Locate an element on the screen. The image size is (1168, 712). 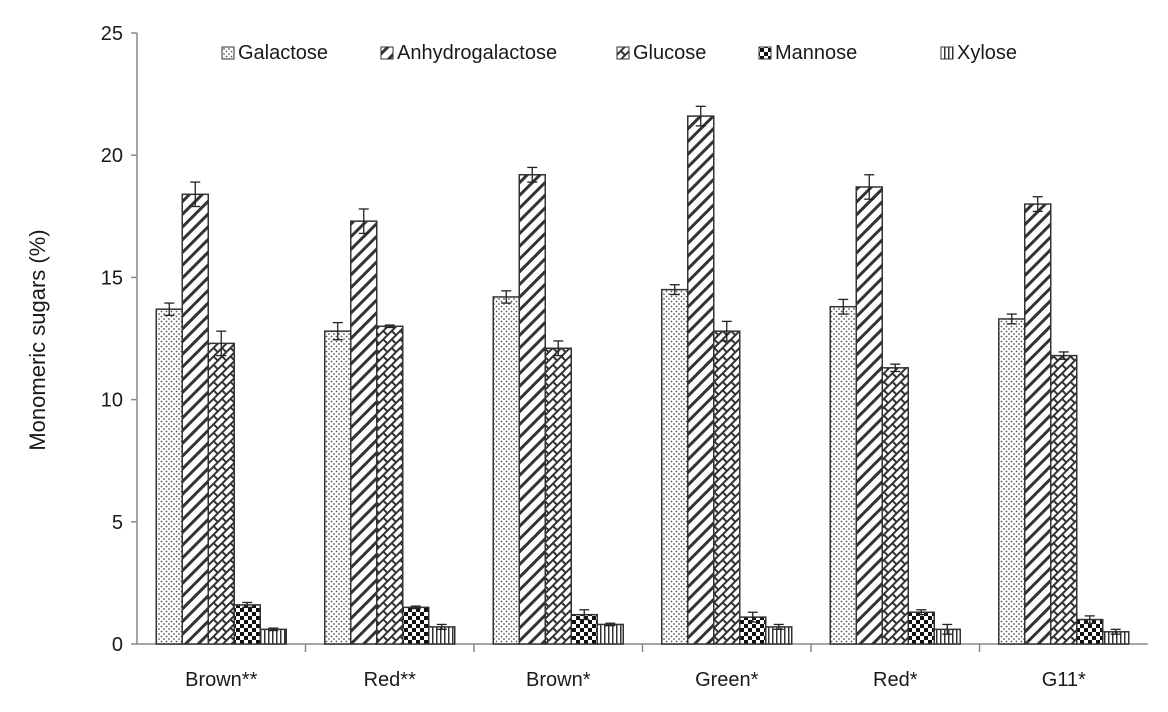
x-tick-label: Brown* is located at coordinates (558, 680).